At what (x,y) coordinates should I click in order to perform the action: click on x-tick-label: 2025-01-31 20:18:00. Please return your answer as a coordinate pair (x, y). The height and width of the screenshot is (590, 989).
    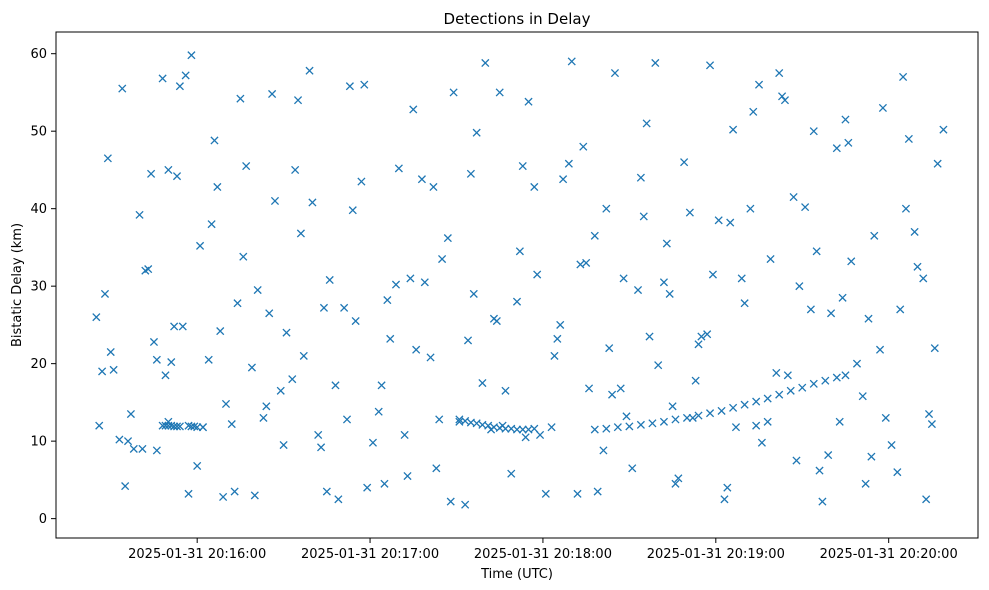
    Looking at the image, I should click on (543, 554).